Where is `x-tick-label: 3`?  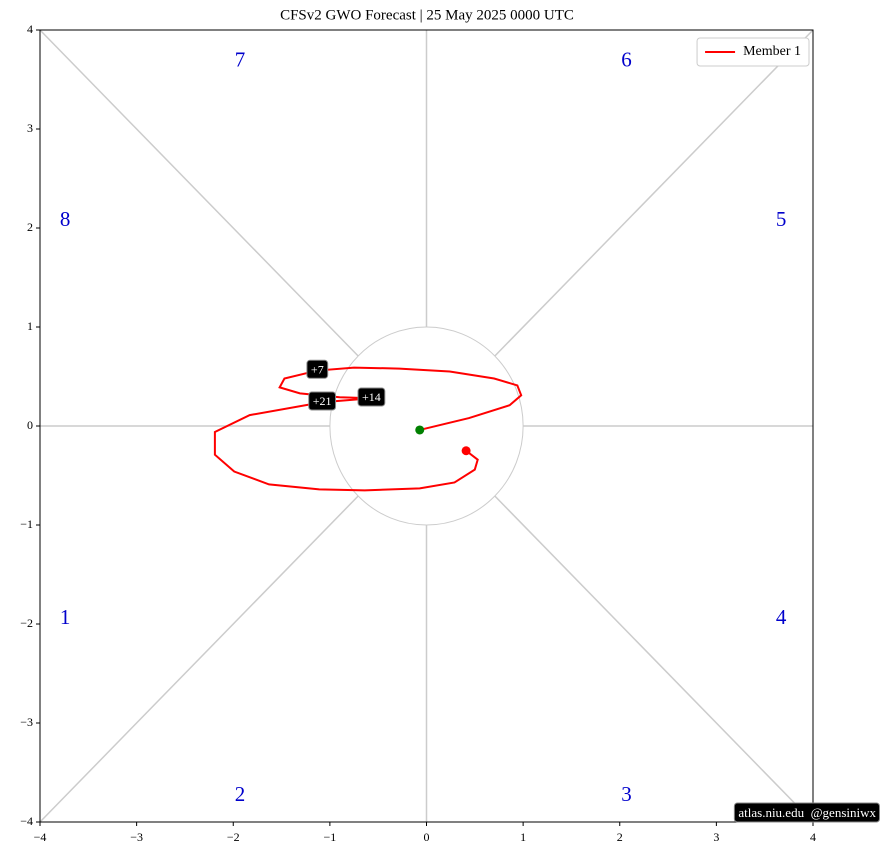 x-tick-label: 3 is located at coordinates (716, 837).